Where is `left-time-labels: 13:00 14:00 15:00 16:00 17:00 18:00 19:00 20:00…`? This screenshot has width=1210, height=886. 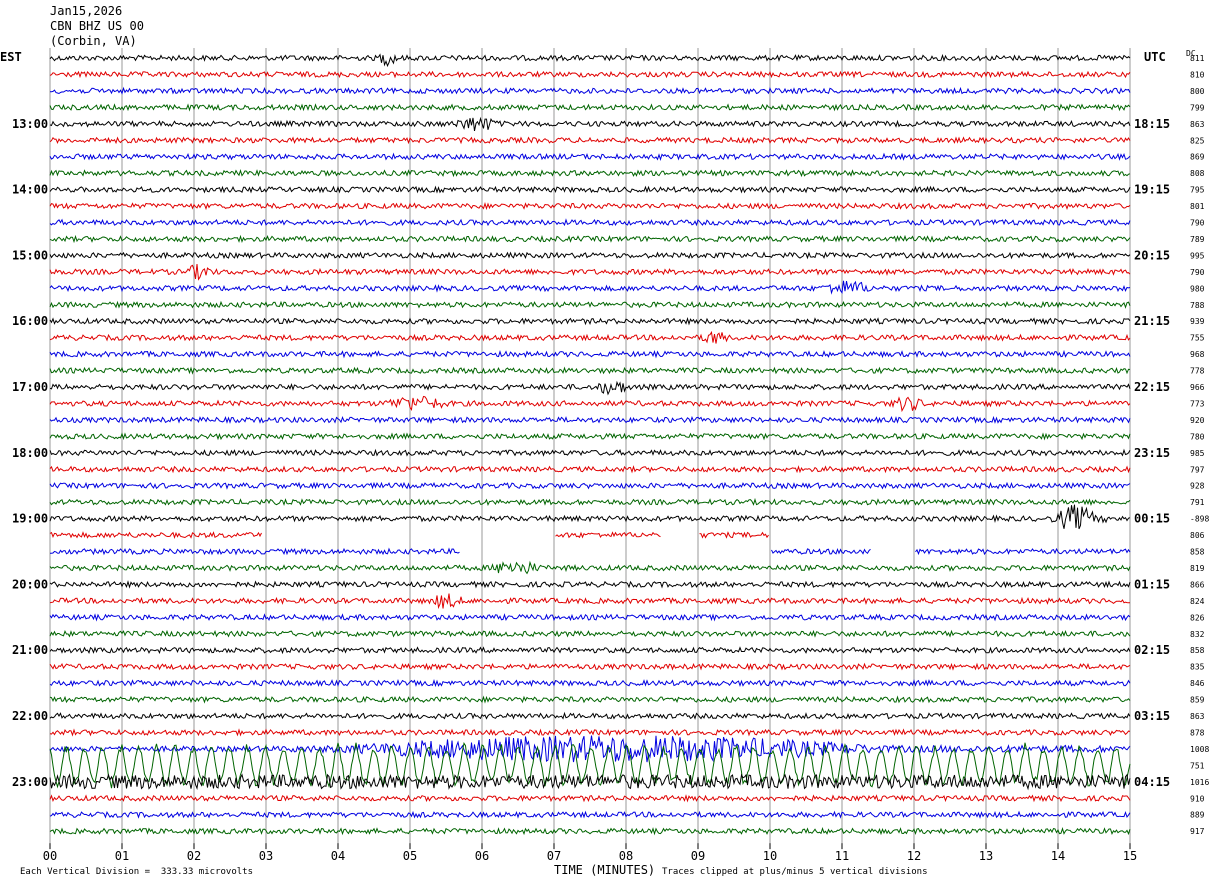 left-time-labels: 13:00 14:00 15:00 16:00 17:00 18:00 19:00 20:00… is located at coordinates (30, 453).